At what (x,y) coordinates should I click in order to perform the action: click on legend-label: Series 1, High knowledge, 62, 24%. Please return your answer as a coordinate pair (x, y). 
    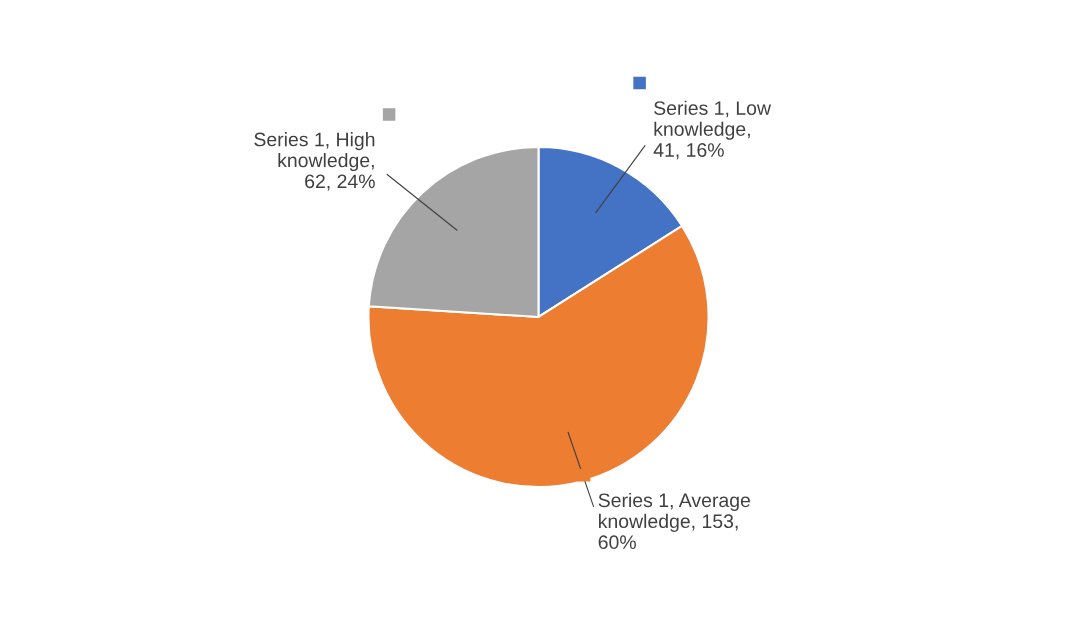
    Looking at the image, I should click on (314, 161).